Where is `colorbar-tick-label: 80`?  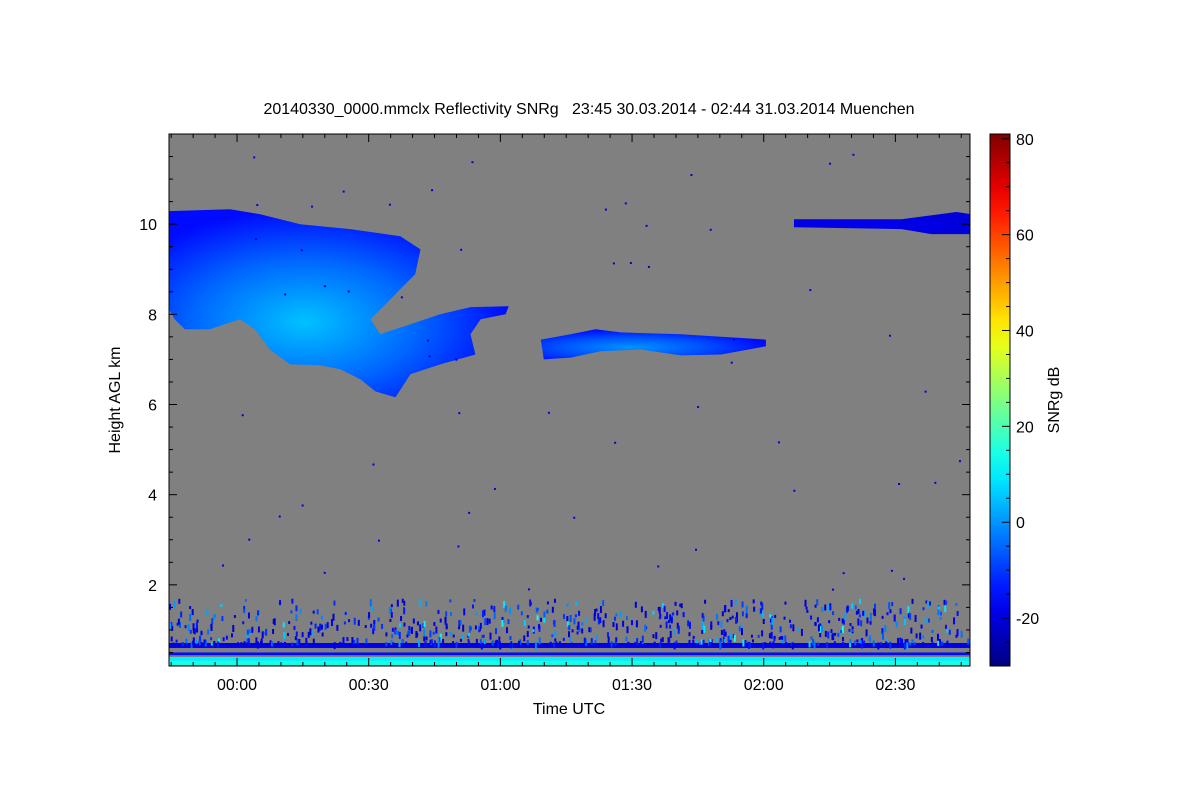 colorbar-tick-label: 80 is located at coordinates (1025, 140).